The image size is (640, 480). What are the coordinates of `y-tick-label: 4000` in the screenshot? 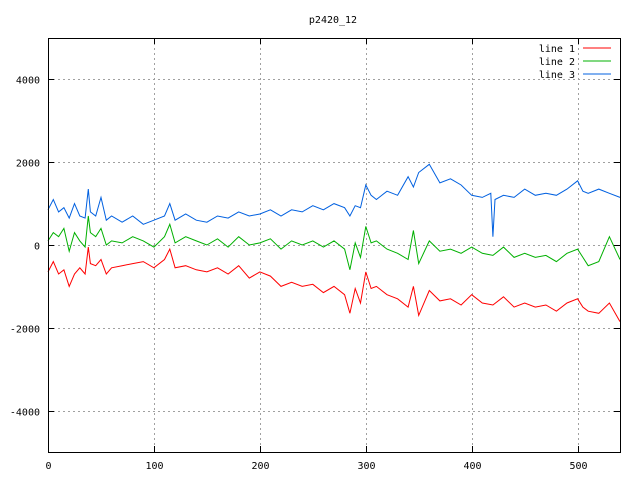 It's located at (28, 81).